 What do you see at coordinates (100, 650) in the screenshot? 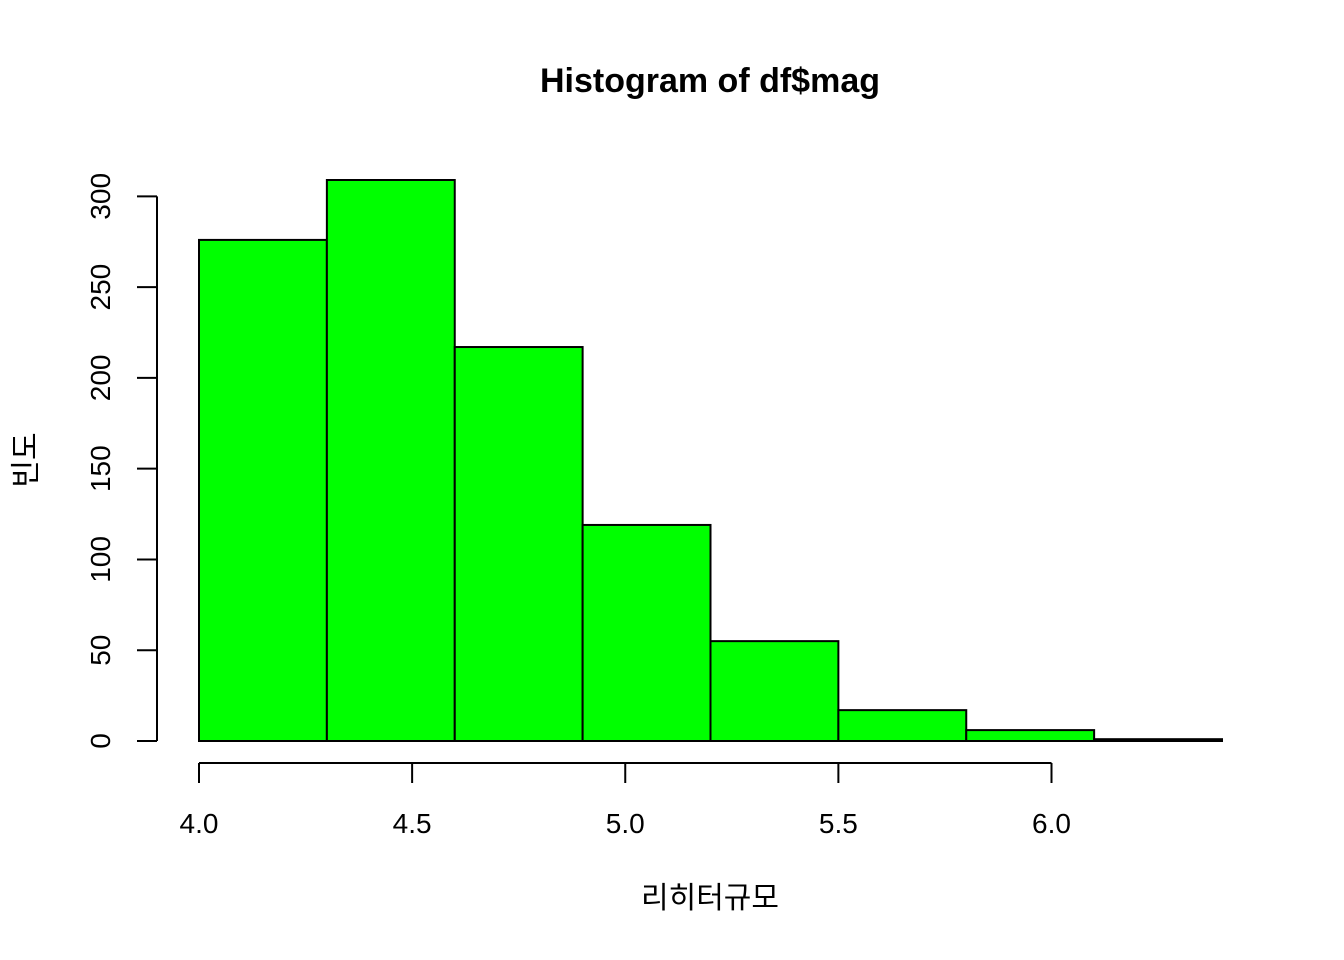
I see `y-tick-label: 50` at bounding box center [100, 650].